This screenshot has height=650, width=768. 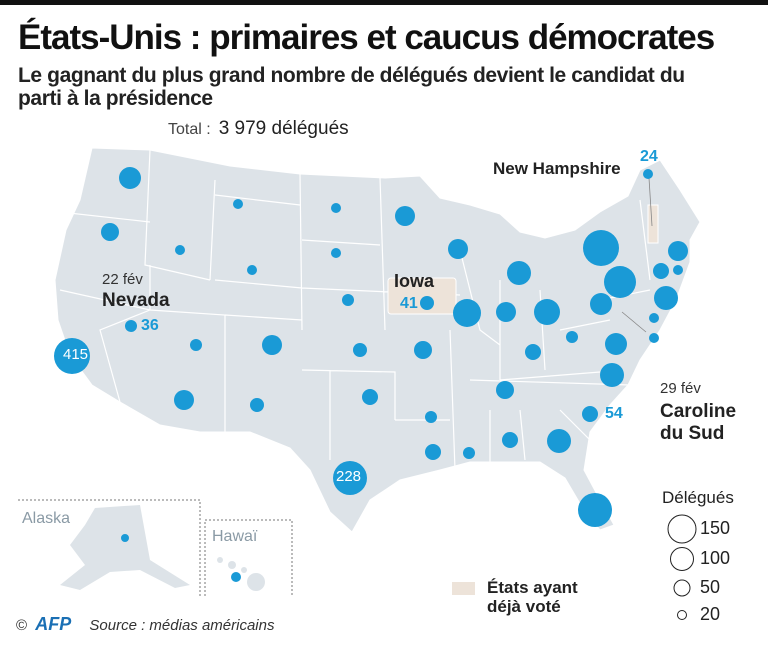 What do you see at coordinates (22, 625) in the screenshot?
I see `copyright-symbol: ©` at bounding box center [22, 625].